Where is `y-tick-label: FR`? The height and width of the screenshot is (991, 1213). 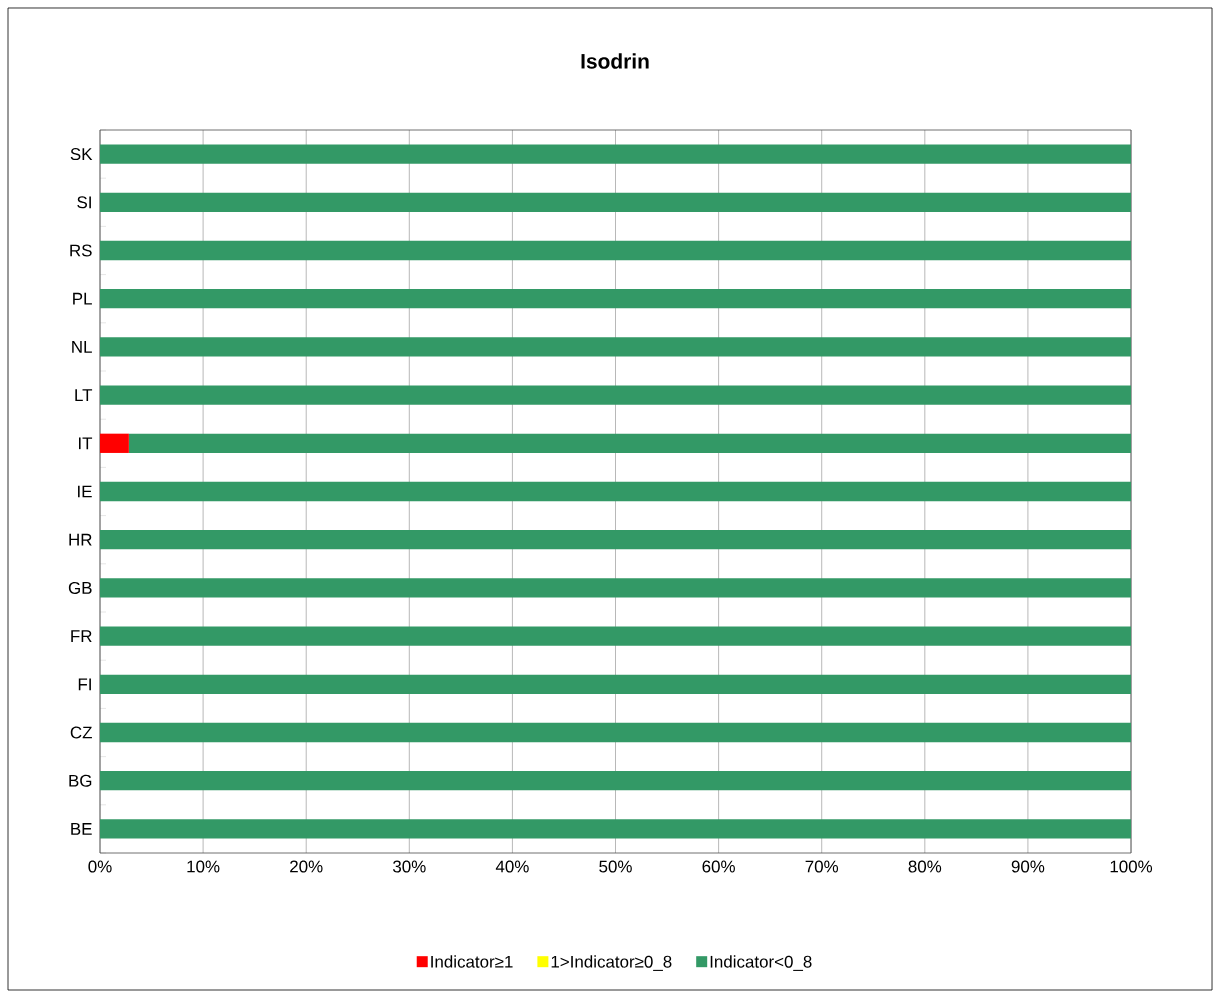
y-tick-label: FR is located at coordinates (81, 636).